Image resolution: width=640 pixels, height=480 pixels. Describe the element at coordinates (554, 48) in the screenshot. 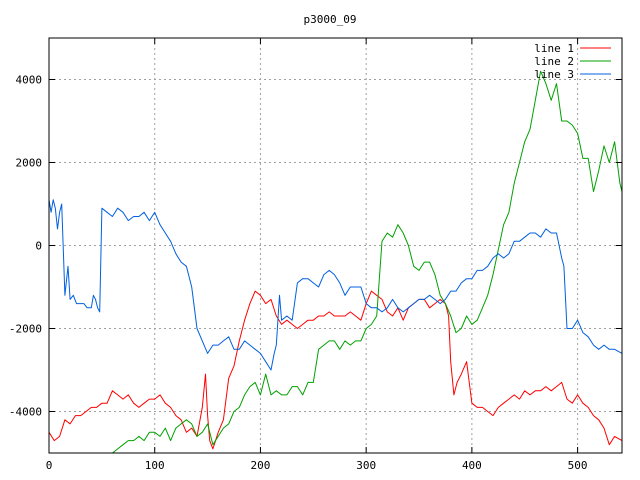

I see `legend-label: line 1` at that location.